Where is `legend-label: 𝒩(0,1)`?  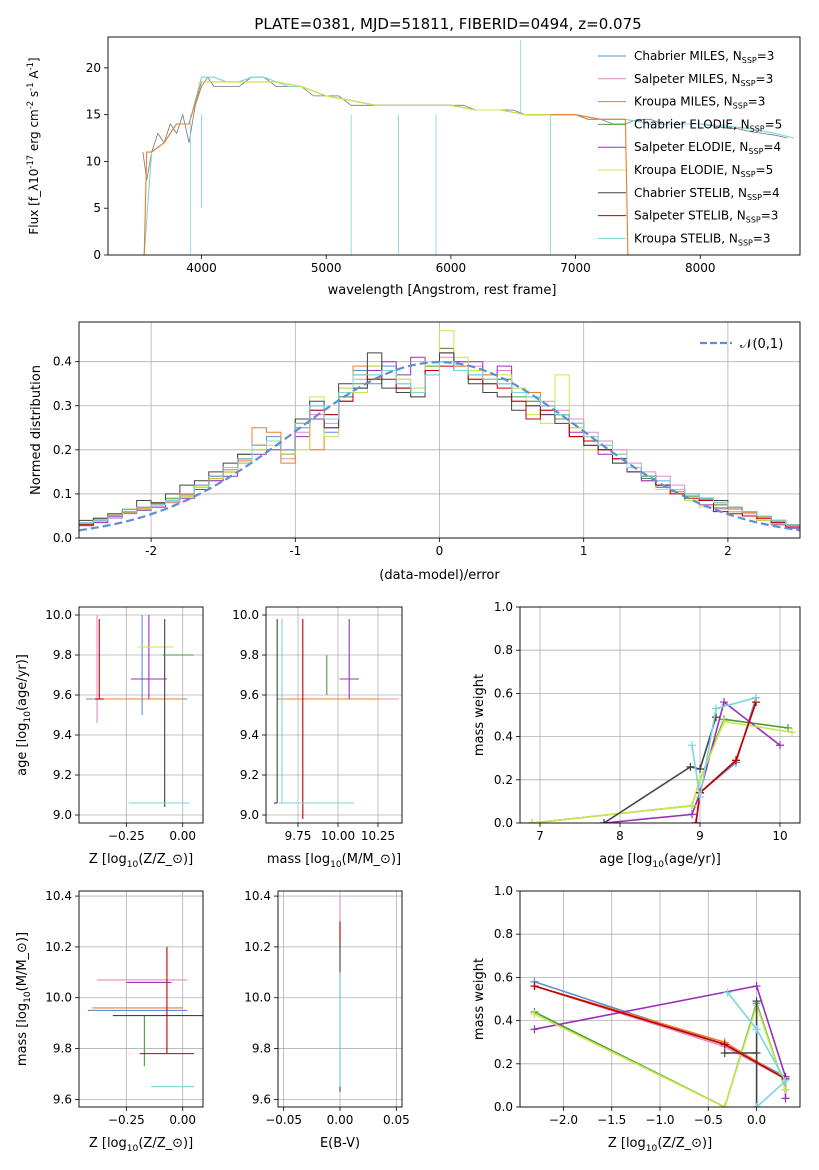
legend-label: 𝒩(0,1) is located at coordinates (761, 344).